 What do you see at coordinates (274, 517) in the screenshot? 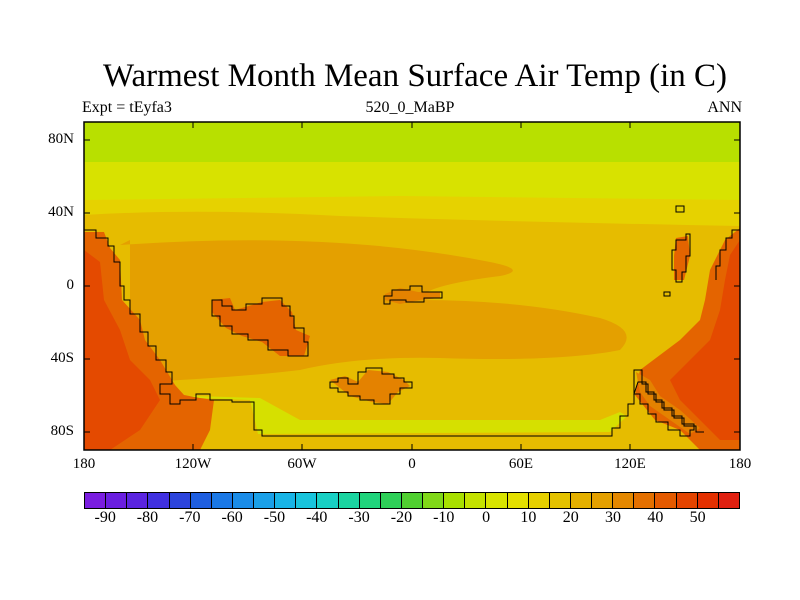
I see `colorbar-label: -50` at bounding box center [274, 517].